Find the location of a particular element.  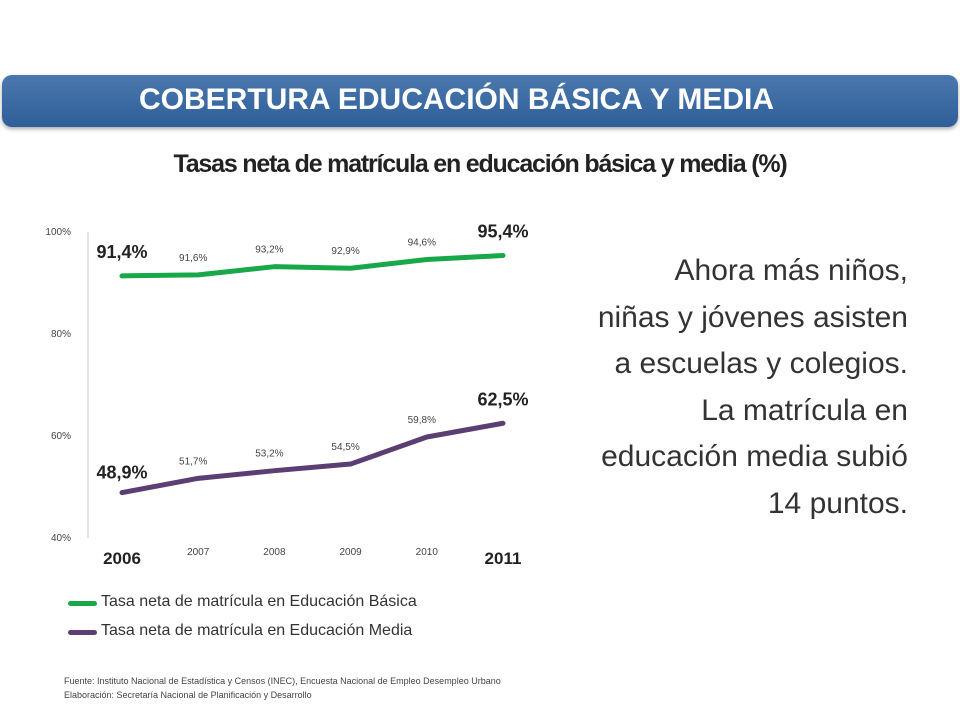

y-tick-label: 40% is located at coordinates (61, 538).